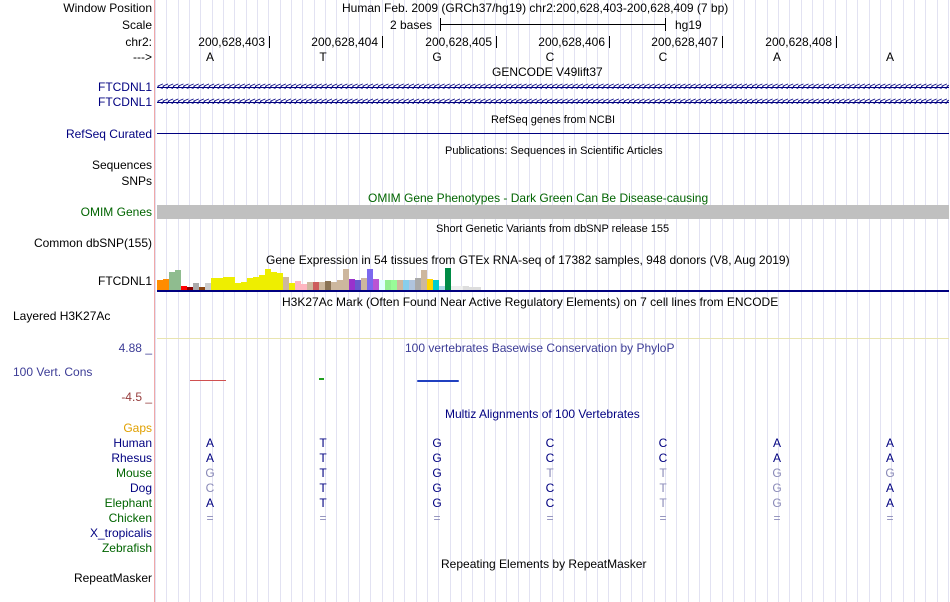  Describe the element at coordinates (120, 533) in the screenshot. I see `species-label-x_tropicalis: X_tropicalis` at that location.